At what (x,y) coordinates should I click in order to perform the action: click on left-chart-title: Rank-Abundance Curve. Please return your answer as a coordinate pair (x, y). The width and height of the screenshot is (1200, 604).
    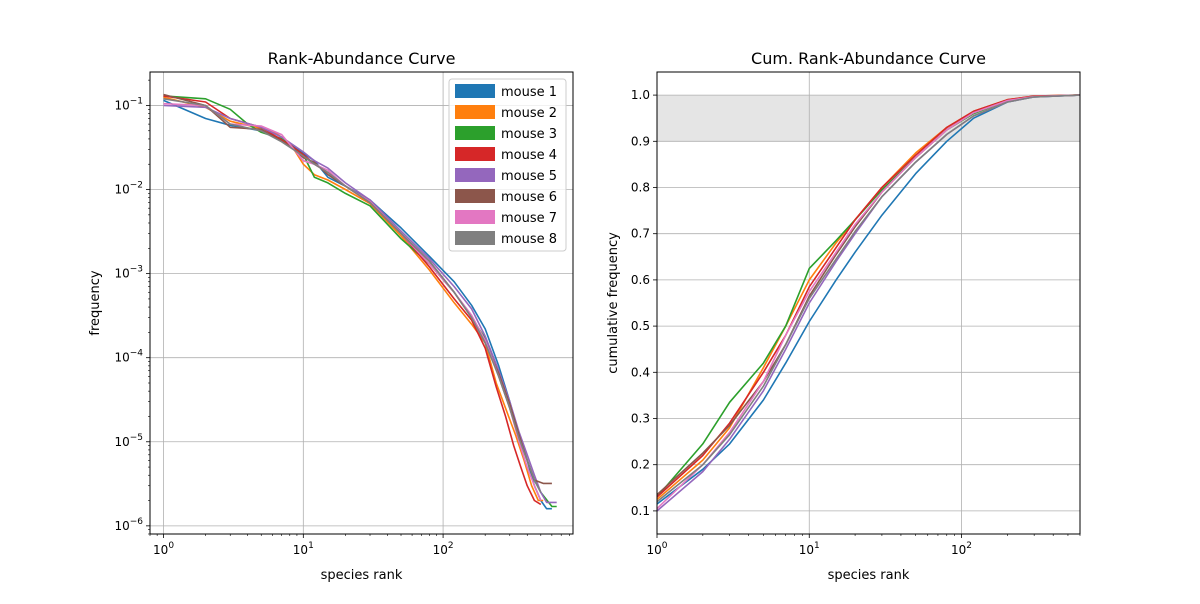
    Looking at the image, I should click on (362, 58).